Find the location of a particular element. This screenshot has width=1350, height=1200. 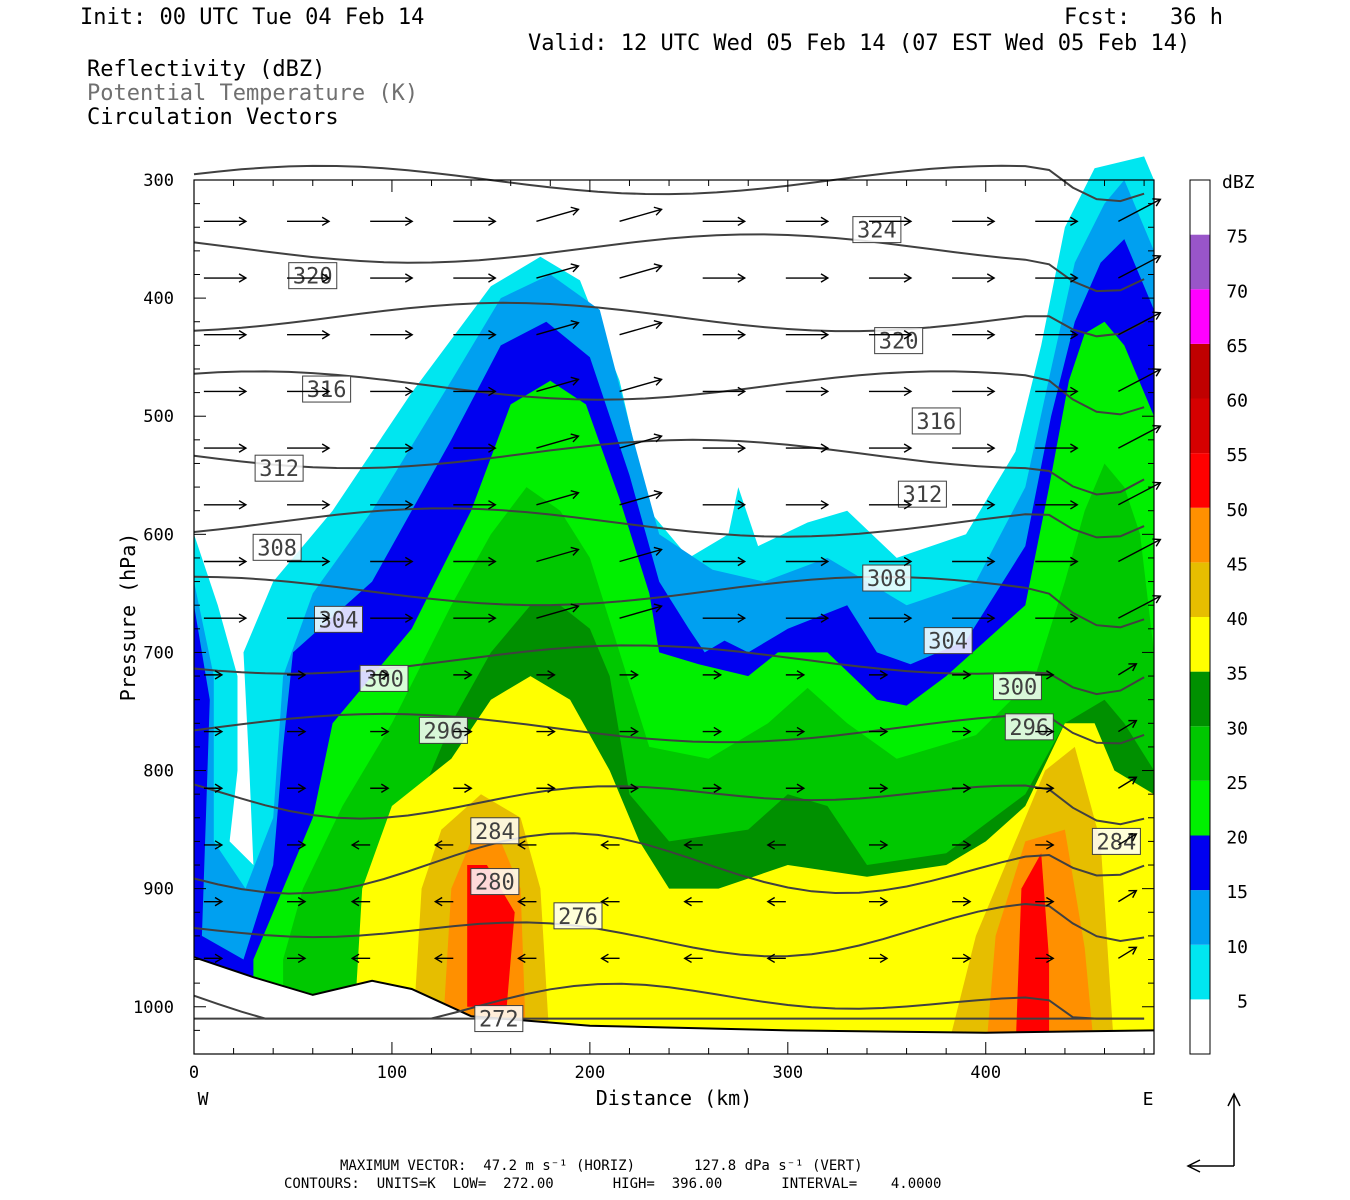

colorbar-unit: dBZ is located at coordinates (1238, 182).